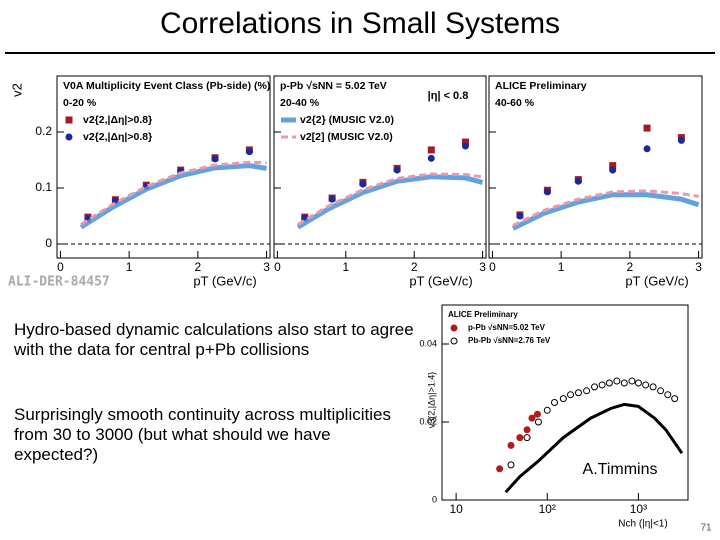  Describe the element at coordinates (509, 340) in the screenshot. I see `legend-label: Pb-Pb √sNN=2.76 TeV` at that location.